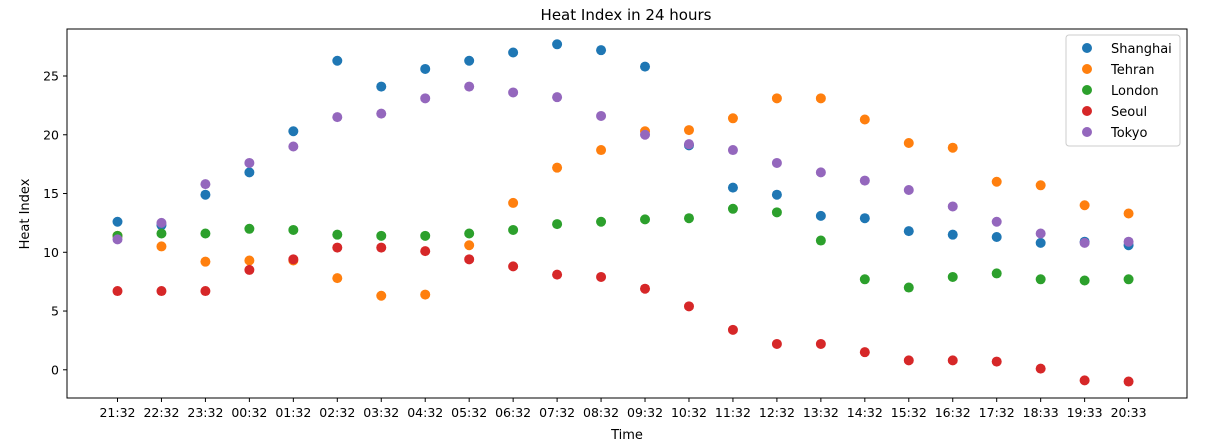 The width and height of the screenshot is (1208, 447). Describe the element at coordinates (55, 223) in the screenshot. I see `y-axis: 0 5 10 15 20 25` at that location.